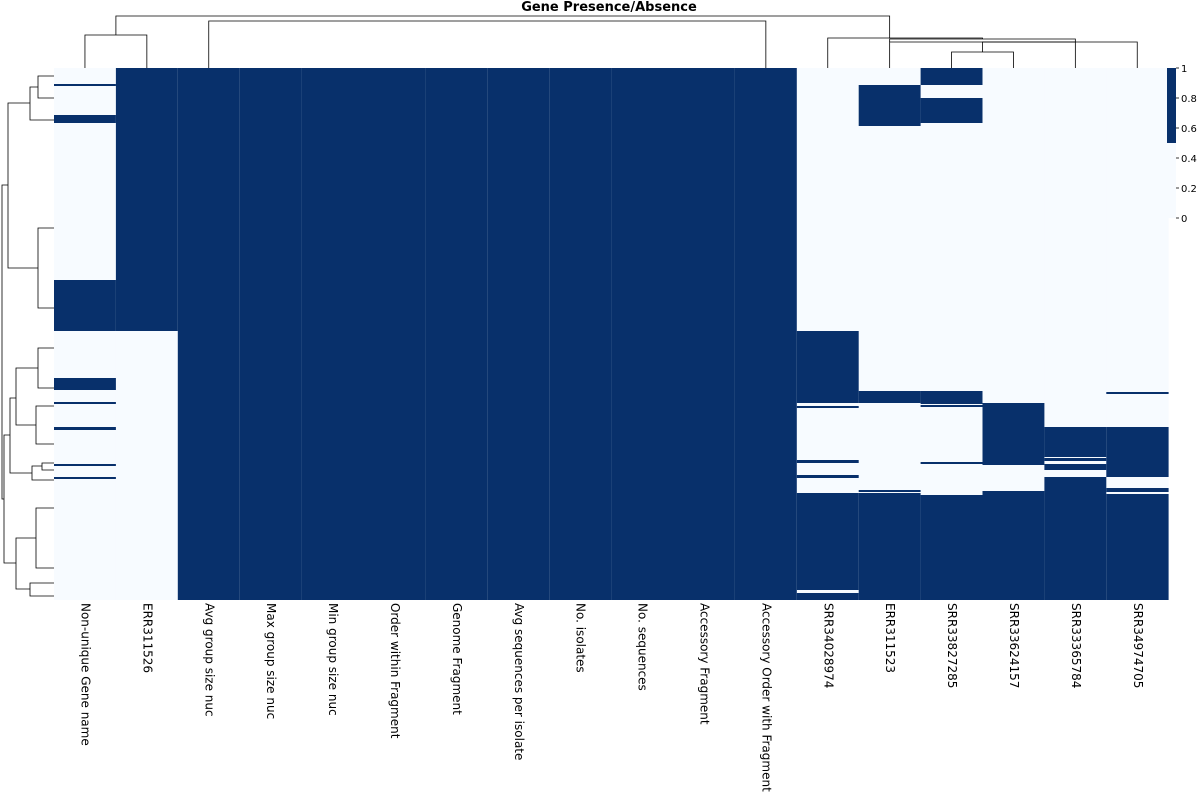 The image size is (1200, 804). I want to click on column-label: Accessory Fragment, so click(704, 664).